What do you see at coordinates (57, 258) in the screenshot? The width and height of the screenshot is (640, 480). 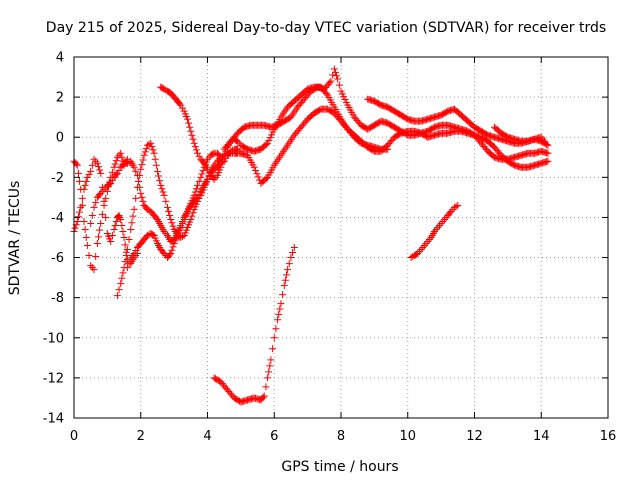 I see `y-tick-label: -6` at bounding box center [57, 258].